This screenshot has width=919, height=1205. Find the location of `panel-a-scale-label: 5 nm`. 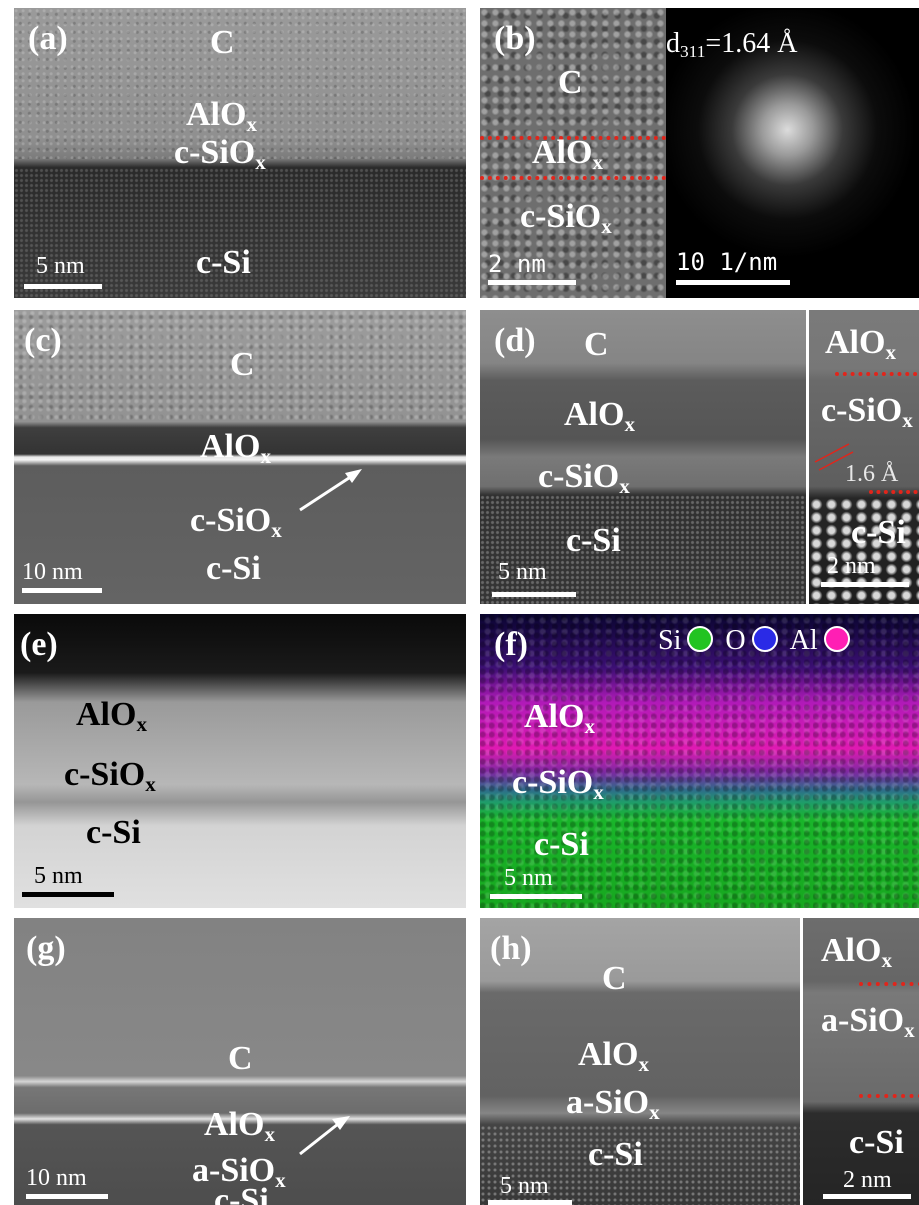

panel-a-scale-label: 5 nm is located at coordinates (60, 266).